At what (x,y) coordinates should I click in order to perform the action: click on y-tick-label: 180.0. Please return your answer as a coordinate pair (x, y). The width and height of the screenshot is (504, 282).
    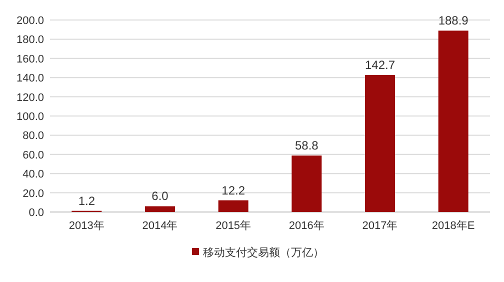
    Looking at the image, I should click on (30, 40).